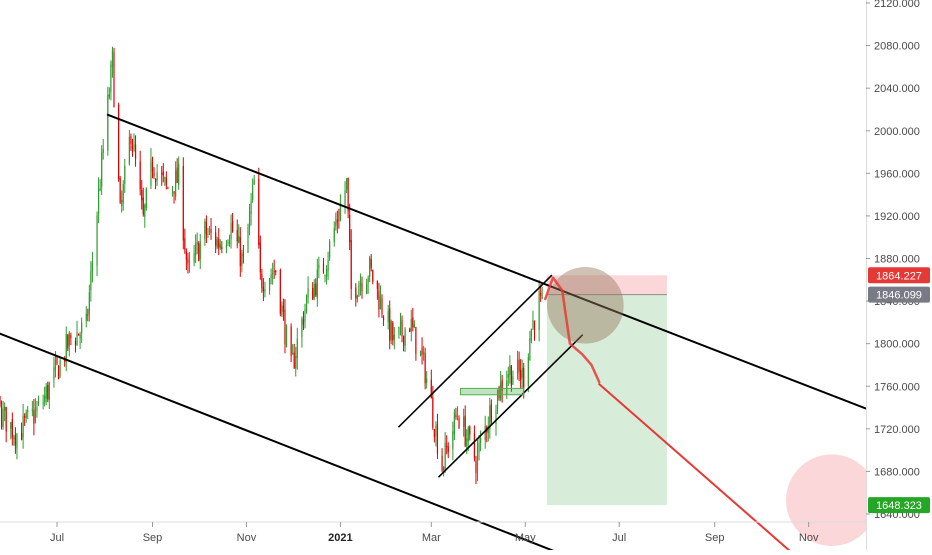  What do you see at coordinates (340, 538) in the screenshot?
I see `x-tick-label: 2021` at bounding box center [340, 538].